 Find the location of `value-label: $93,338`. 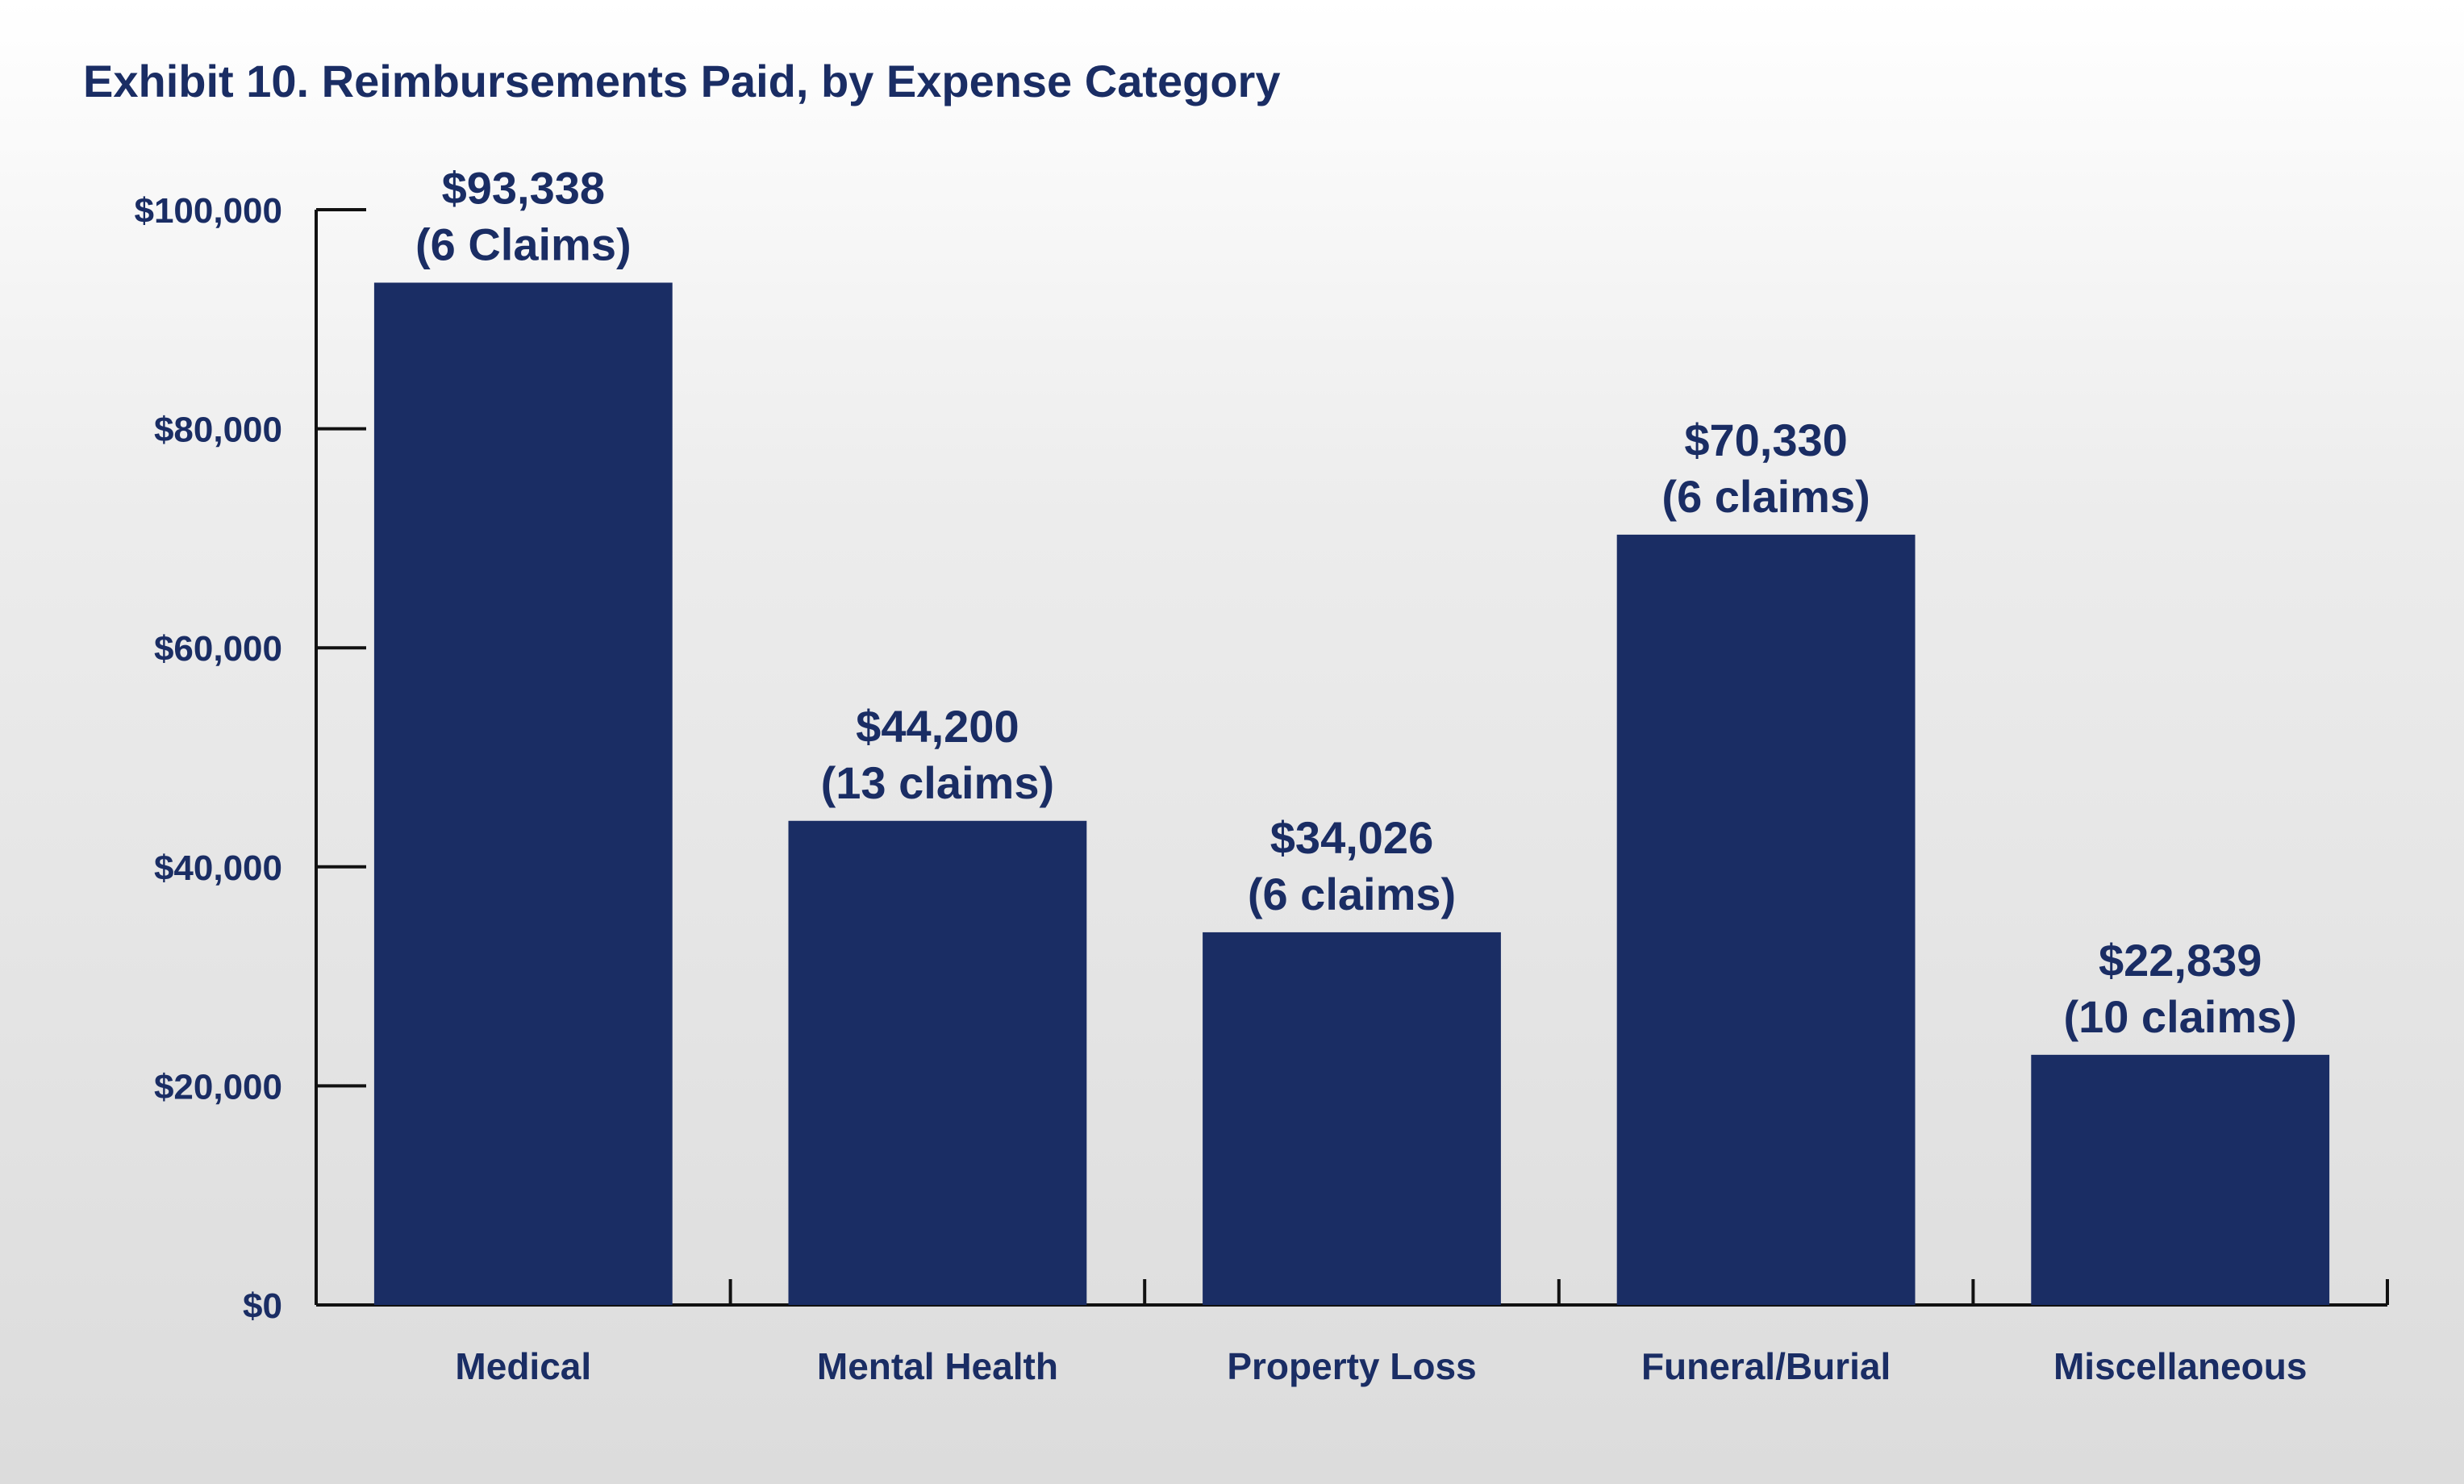

value-label: $93,338 is located at coordinates (523, 188).